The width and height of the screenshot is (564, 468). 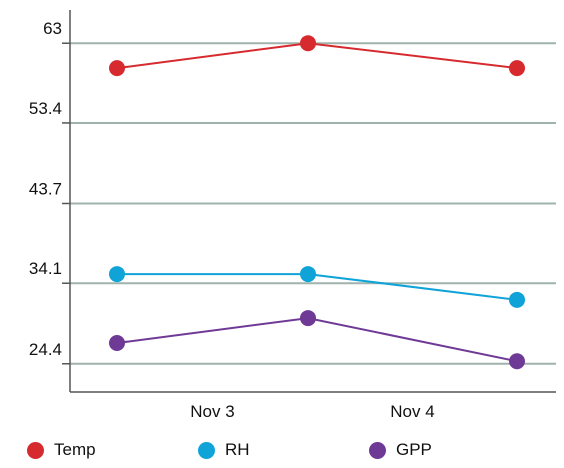 I want to click on series-line-gpp, so click(x=317, y=340).